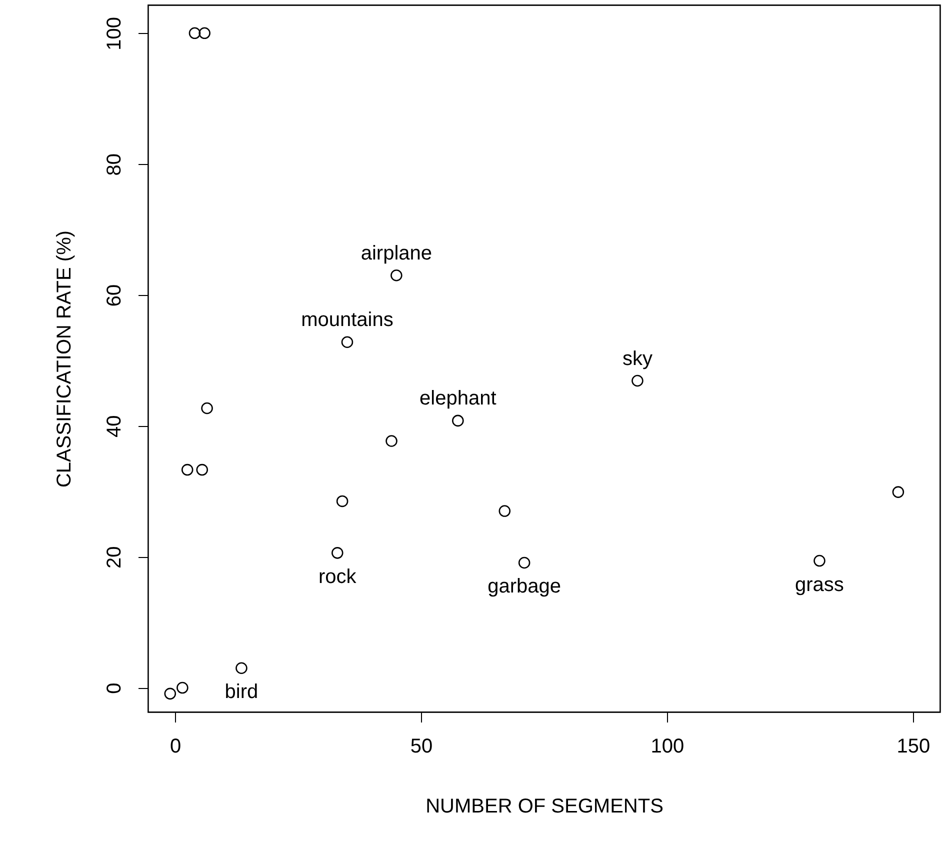  I want to click on annotation: bird, so click(241, 692).